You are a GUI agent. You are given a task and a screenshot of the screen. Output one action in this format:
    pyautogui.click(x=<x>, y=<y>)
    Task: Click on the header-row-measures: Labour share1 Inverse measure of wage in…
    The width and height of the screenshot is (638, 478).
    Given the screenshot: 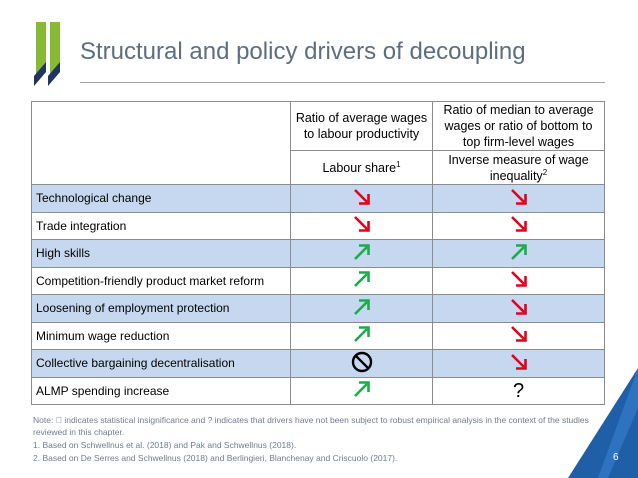 What is the action you would take?
    pyautogui.click(x=318, y=167)
    